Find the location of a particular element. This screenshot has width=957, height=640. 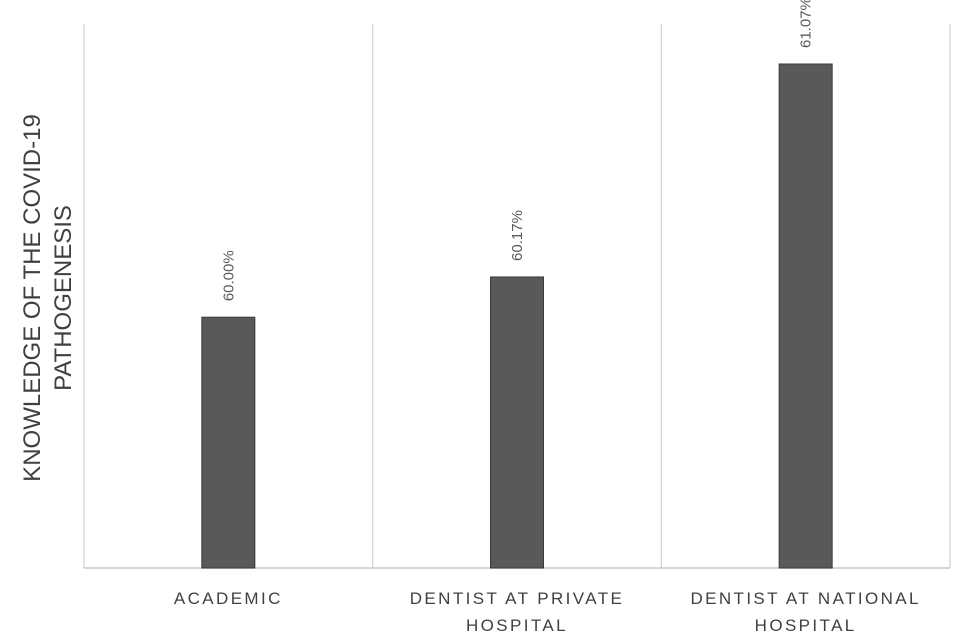

y-axis-label: KNOWLEDGE OF THE COVID-19 PATHOGENESIS is located at coordinates (48, 298).